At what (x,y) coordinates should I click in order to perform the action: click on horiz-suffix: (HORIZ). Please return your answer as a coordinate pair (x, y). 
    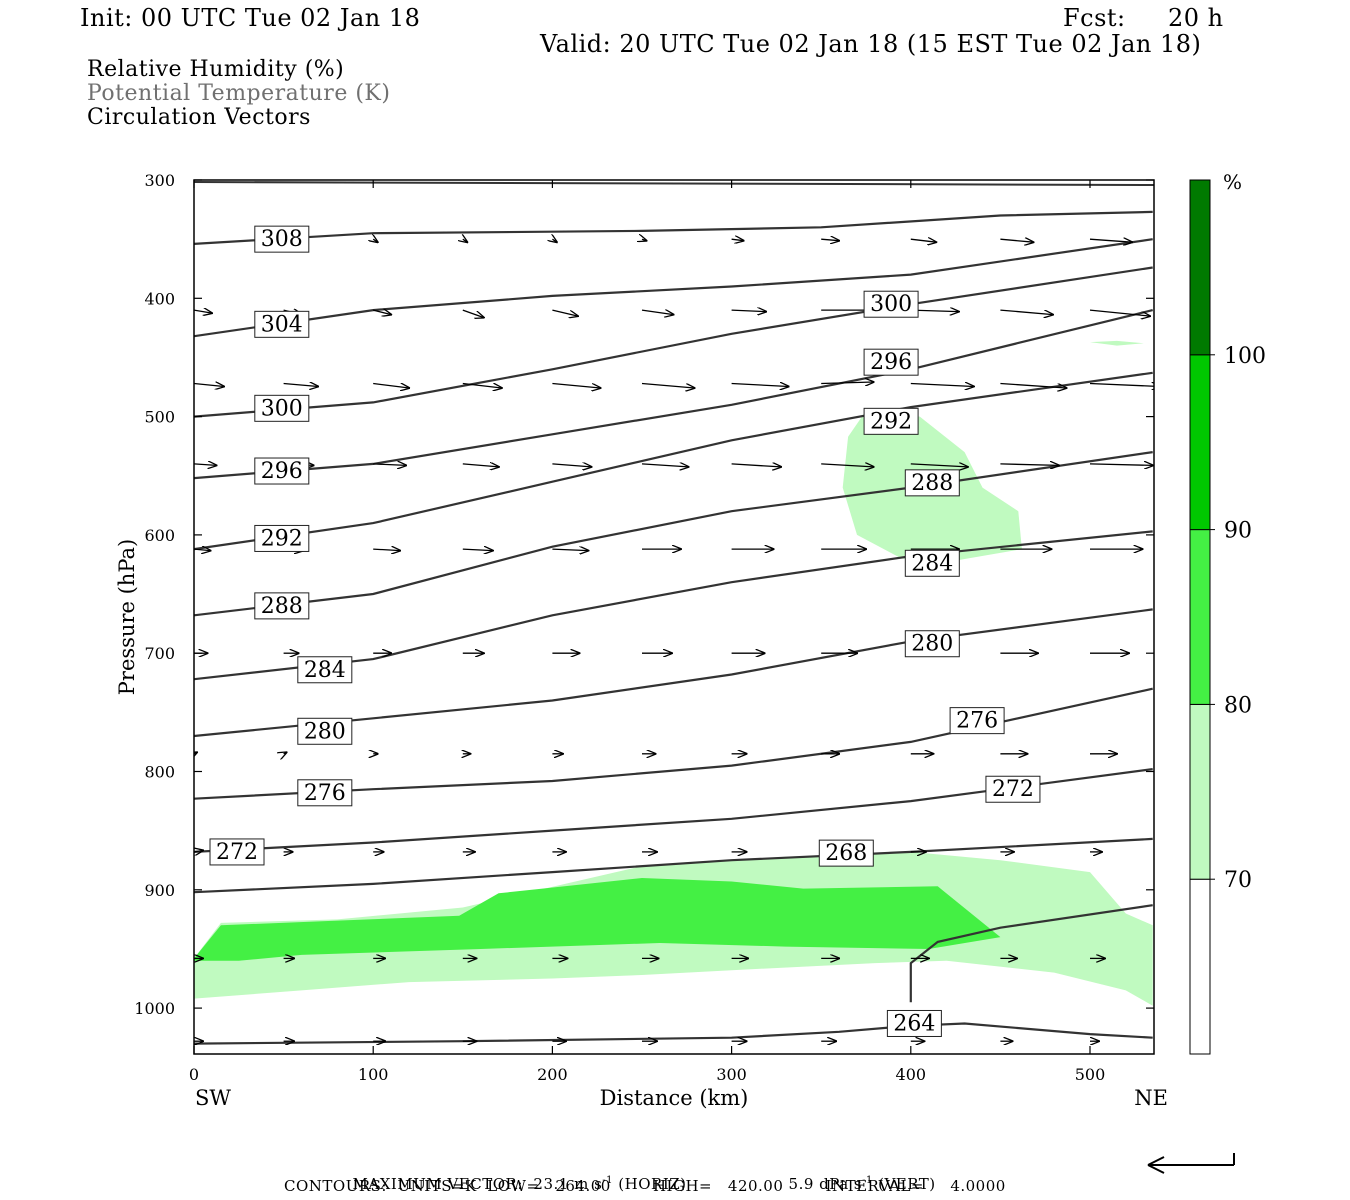
    Looking at the image, I should click on (650, 1184).